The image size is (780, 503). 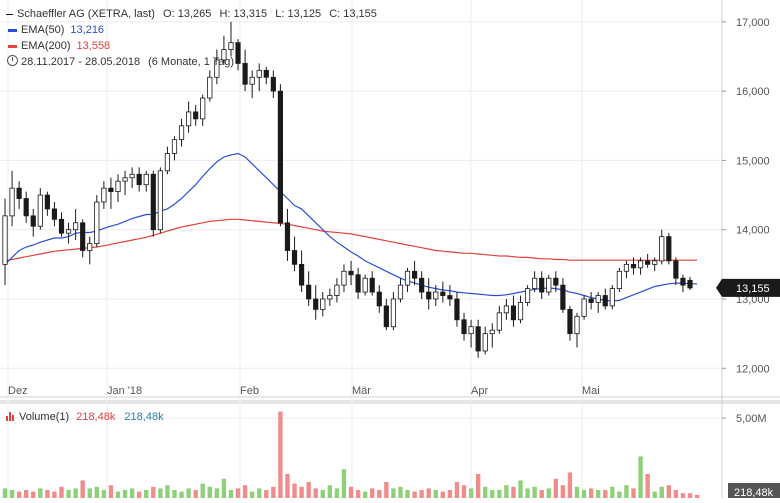 What do you see at coordinates (479, 391) in the screenshot?
I see `x-tick-label: Apr` at bounding box center [479, 391].